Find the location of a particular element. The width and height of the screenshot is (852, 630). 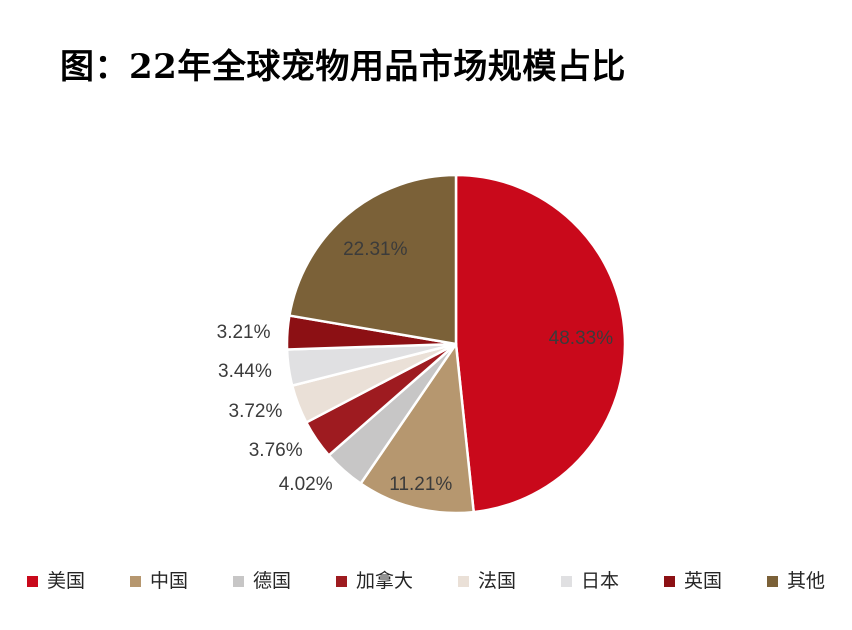

slice-label-5: 3.44% is located at coordinates (245, 371).